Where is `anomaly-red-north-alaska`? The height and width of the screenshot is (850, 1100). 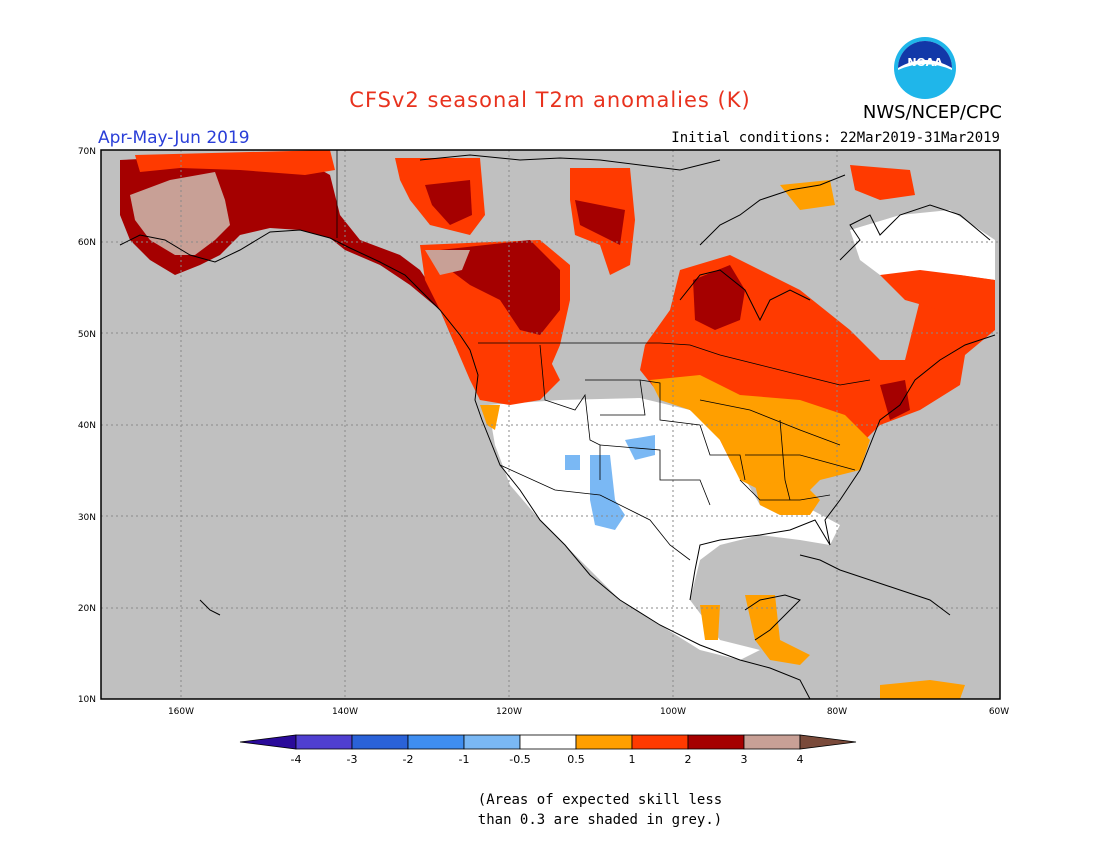 anomaly-red-north-alaska is located at coordinates (235, 162).